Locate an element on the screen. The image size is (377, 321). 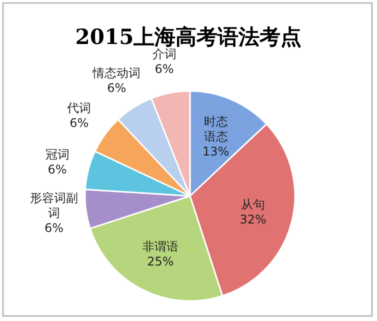
slice-label: 介词 is located at coordinates (164, 53).